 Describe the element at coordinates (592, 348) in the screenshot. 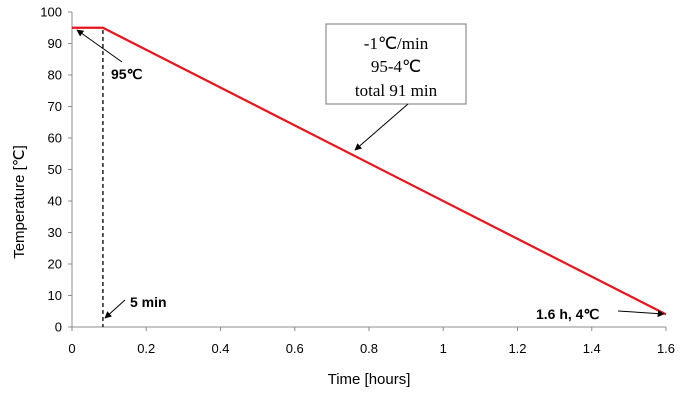

I see `x-tick-label: 1.4` at that location.